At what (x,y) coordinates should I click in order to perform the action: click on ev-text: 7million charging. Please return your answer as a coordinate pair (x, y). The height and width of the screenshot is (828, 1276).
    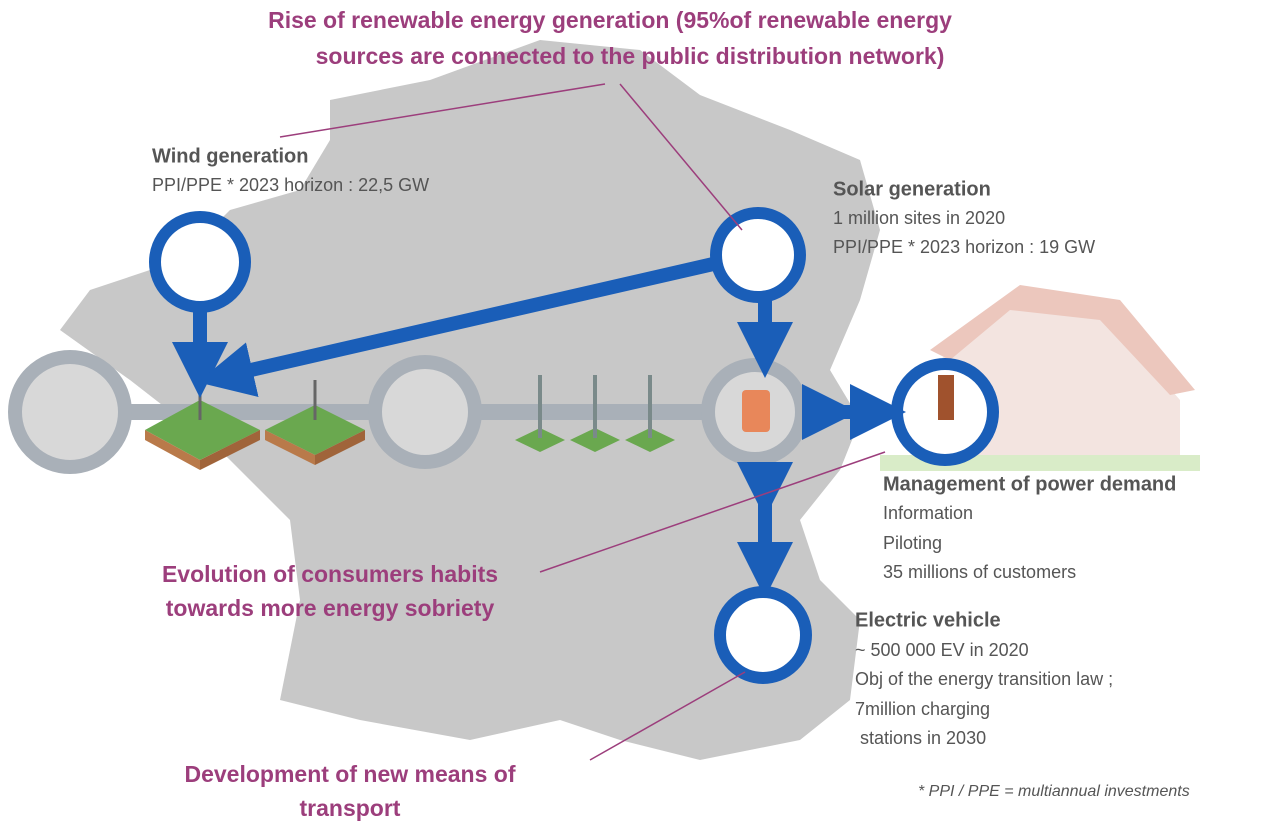
    Looking at the image, I should click on (922, 709).